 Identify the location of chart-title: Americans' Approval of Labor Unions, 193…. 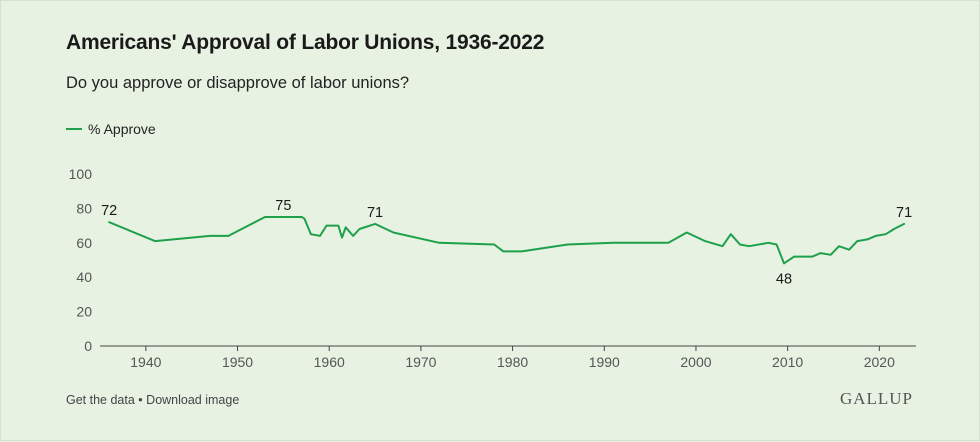
(305, 42).